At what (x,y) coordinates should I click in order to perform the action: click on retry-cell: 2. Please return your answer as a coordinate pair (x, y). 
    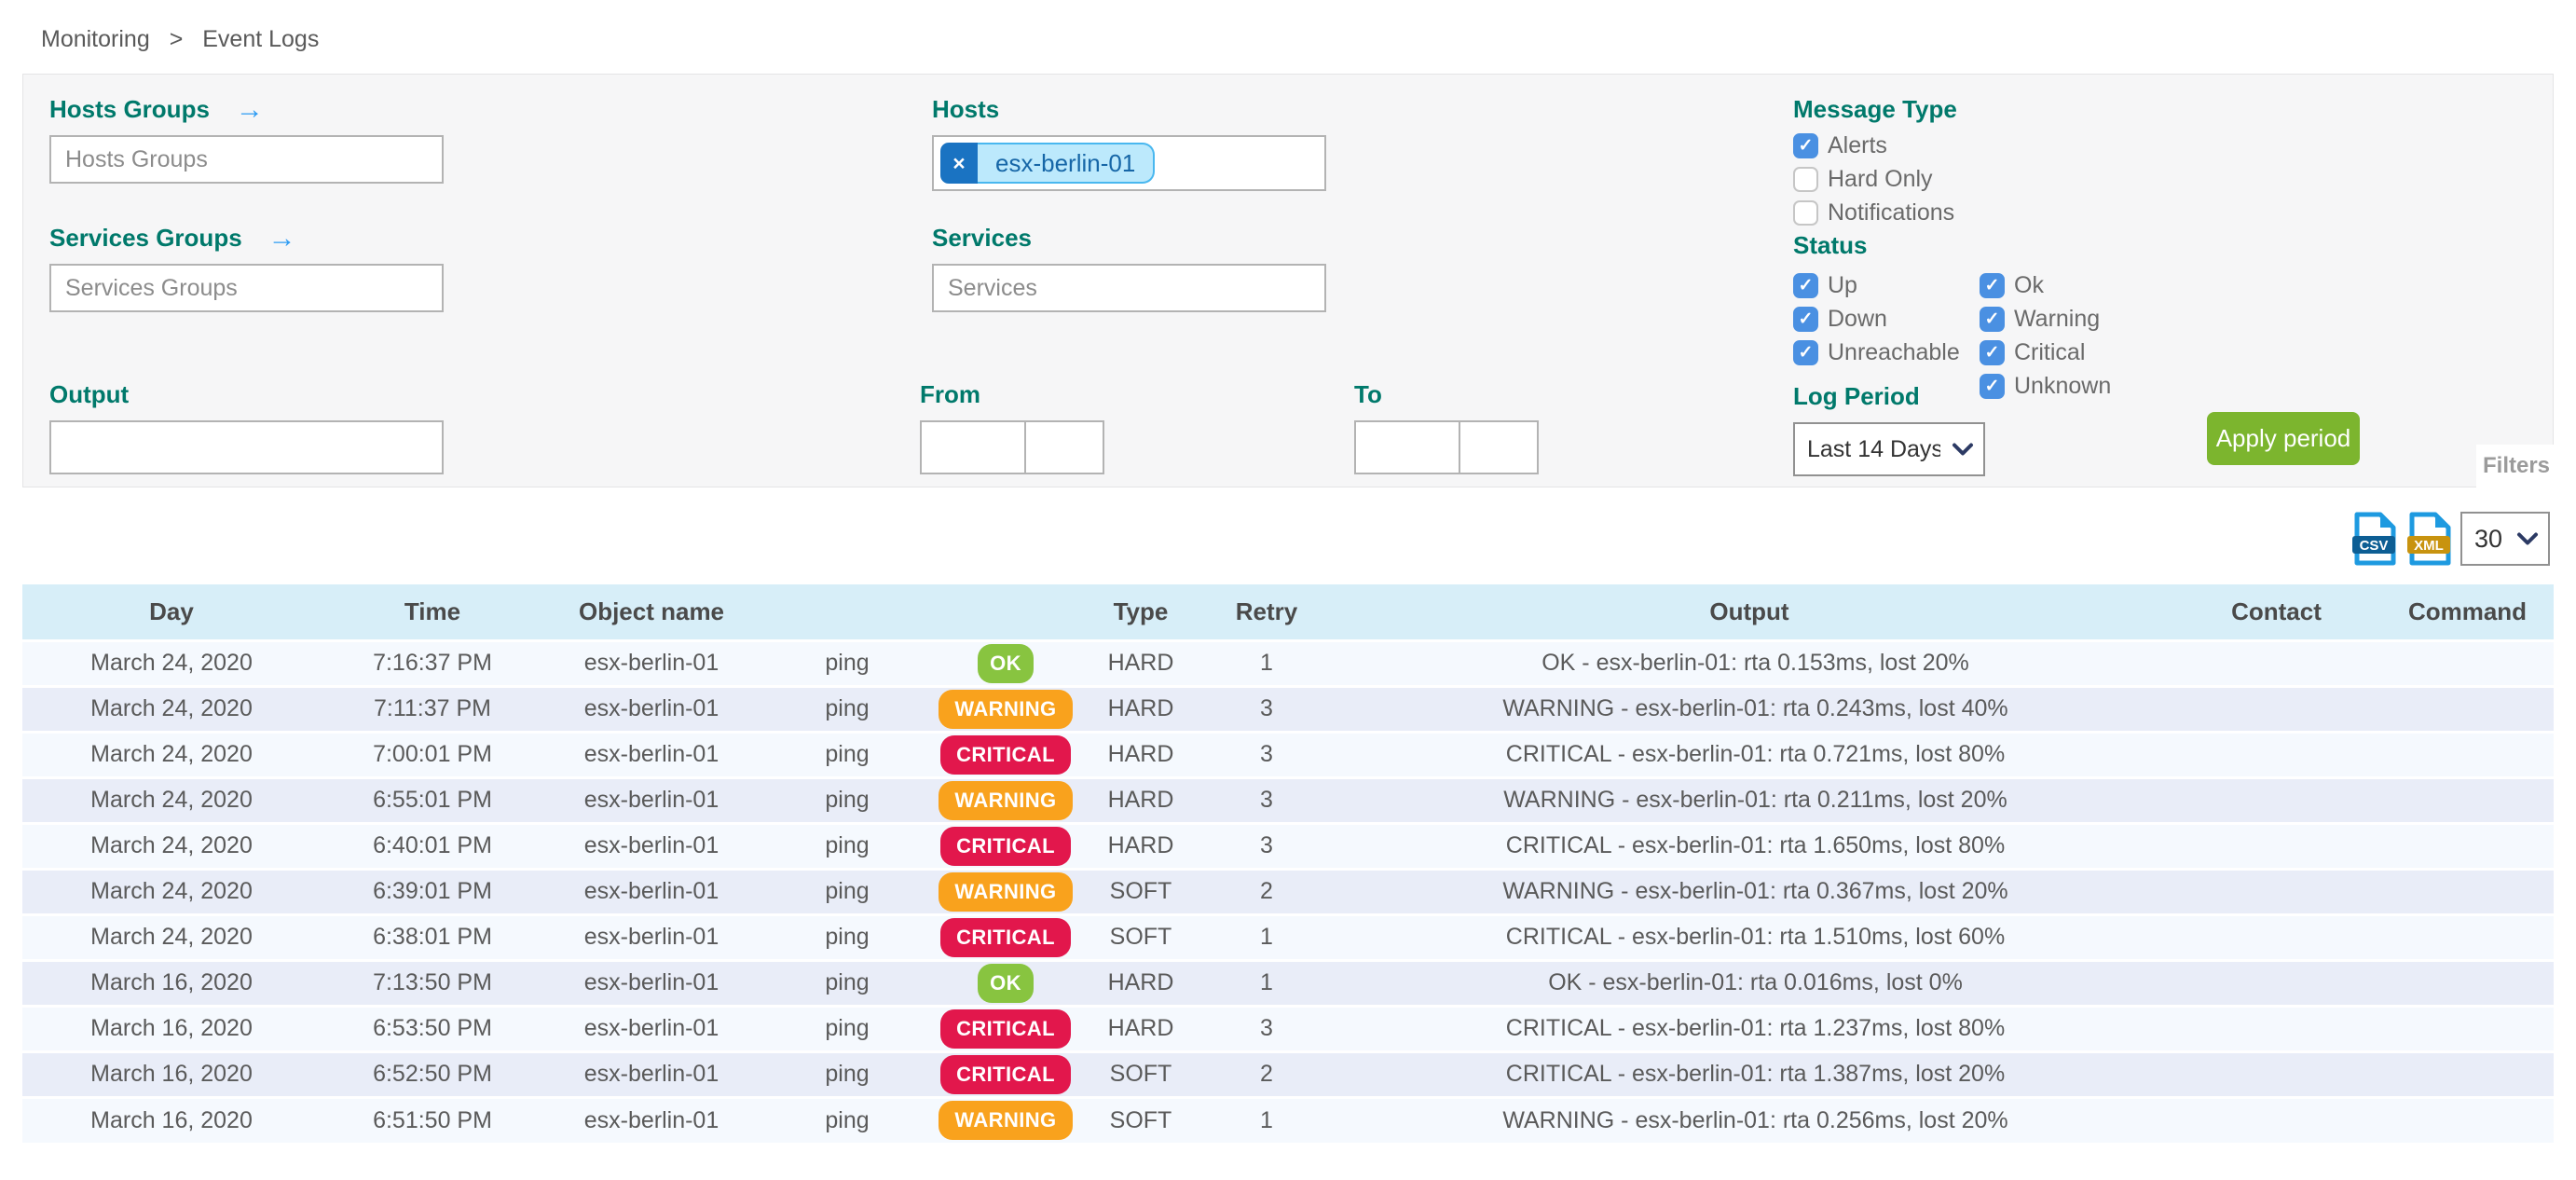
    Looking at the image, I should click on (1266, 891).